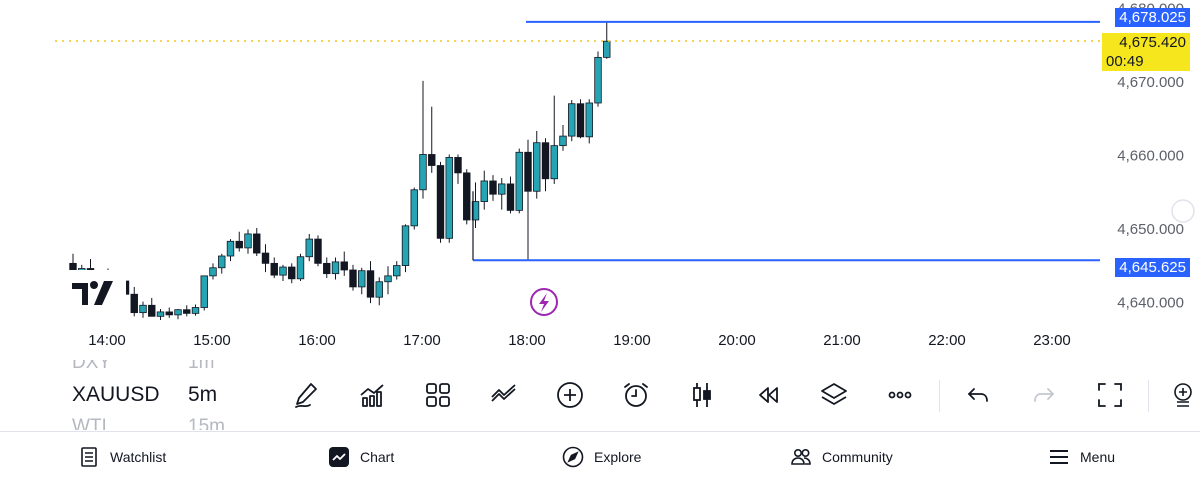 This screenshot has width=1200, height=481. Describe the element at coordinates (1183, 211) in the screenshot. I see `axis-handle-icon` at that location.